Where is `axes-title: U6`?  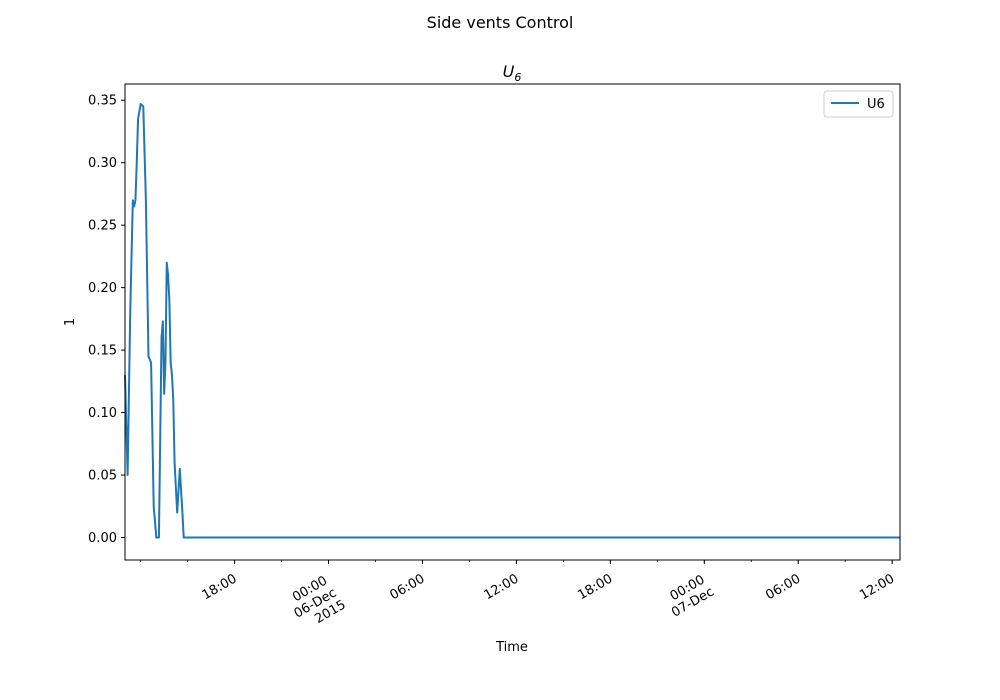
axes-title: U6 is located at coordinates (512, 73).